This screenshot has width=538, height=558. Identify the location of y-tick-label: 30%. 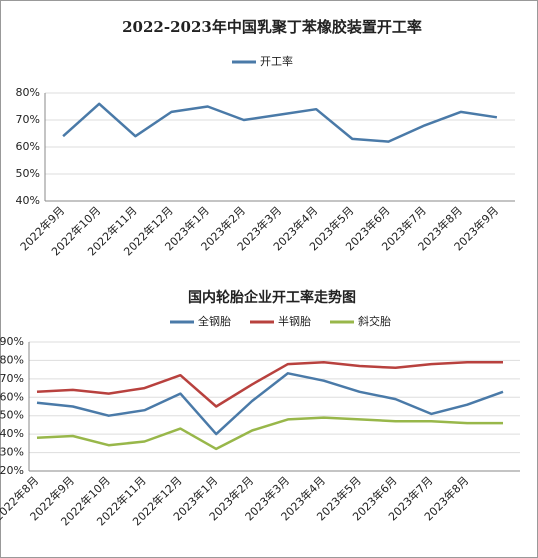
(12, 452).